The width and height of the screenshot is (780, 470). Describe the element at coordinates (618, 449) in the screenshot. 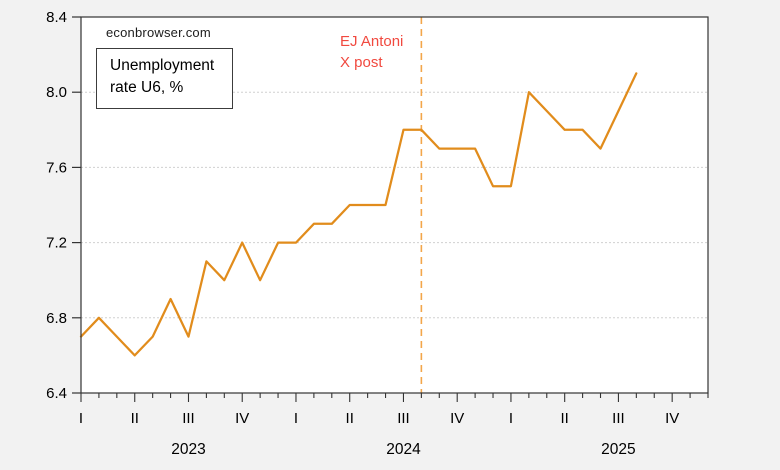

I see `x-year-label: 2025` at that location.